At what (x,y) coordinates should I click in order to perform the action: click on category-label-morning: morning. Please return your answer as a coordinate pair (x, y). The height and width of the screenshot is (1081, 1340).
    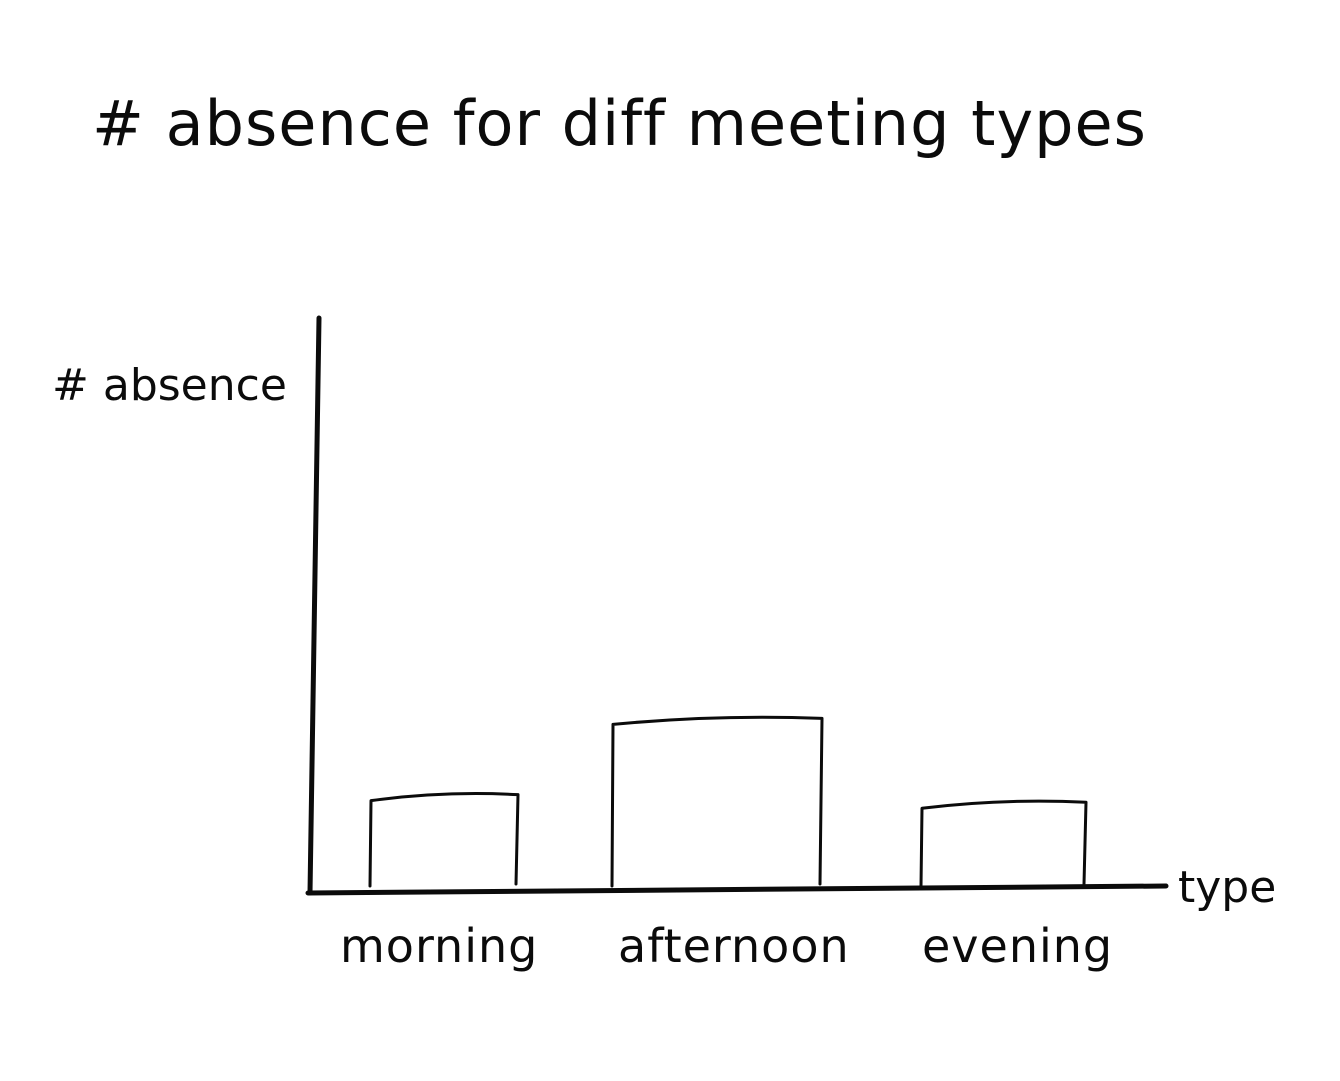
    Looking at the image, I should click on (439, 946).